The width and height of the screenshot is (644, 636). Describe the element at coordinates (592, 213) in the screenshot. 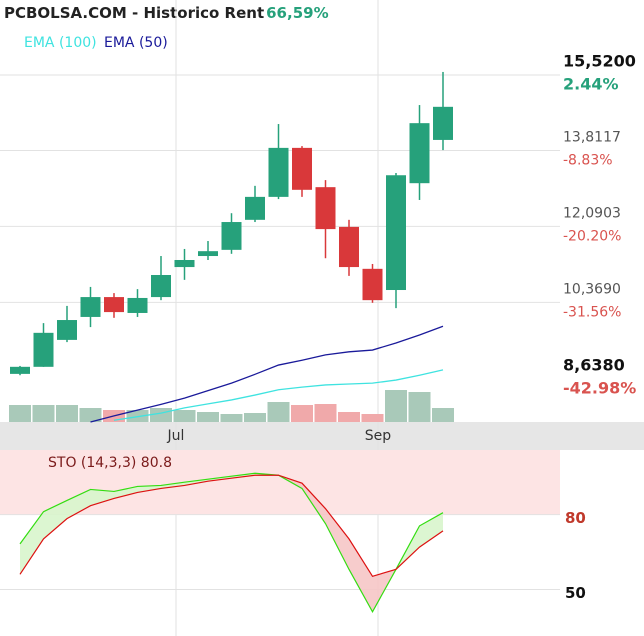

I see `y-tick-label: 12,0903` at that location.